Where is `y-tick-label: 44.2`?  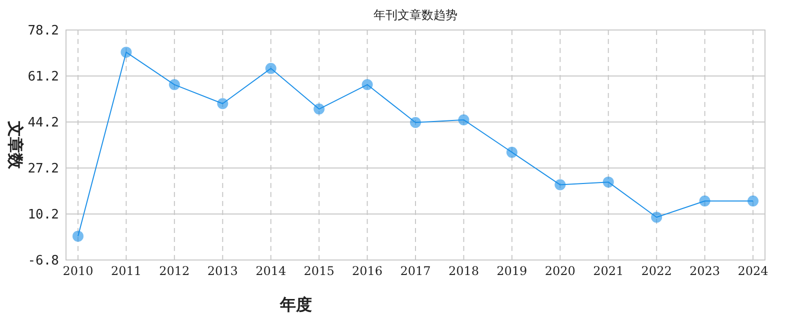 y-tick-label: 44.2 is located at coordinates (43, 123).